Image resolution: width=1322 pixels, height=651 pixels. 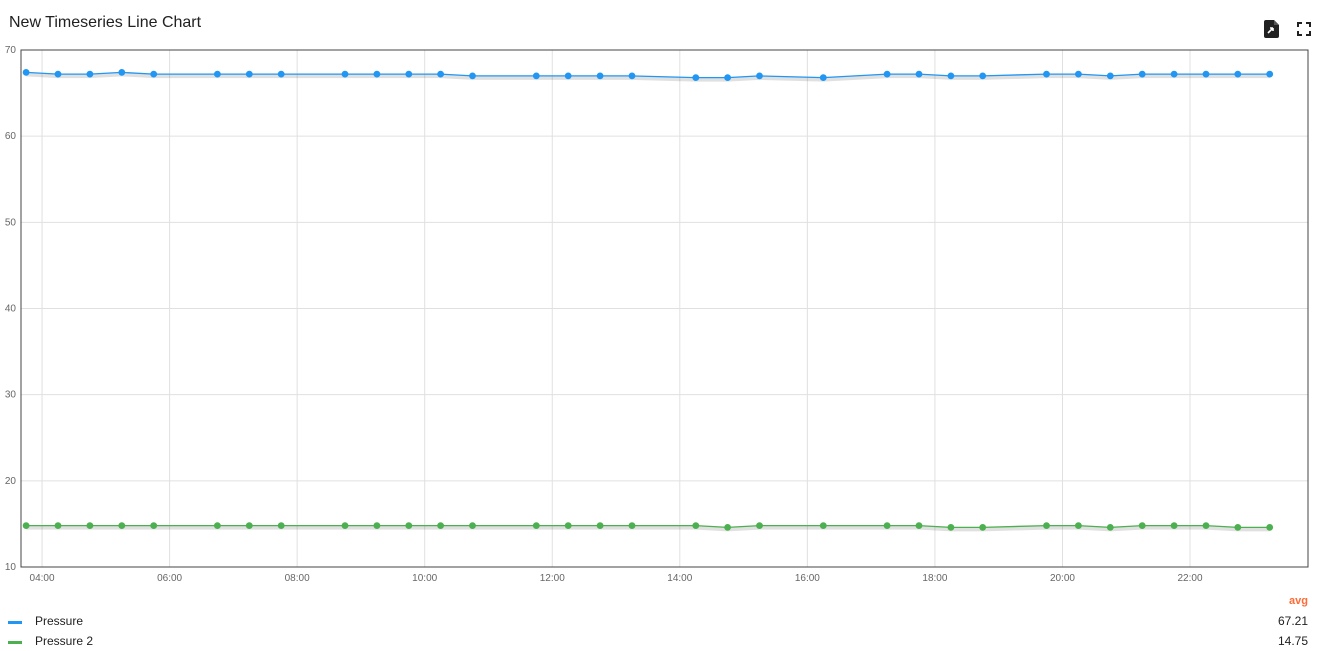 I want to click on x-tick-label: 12:00, so click(x=552, y=578).